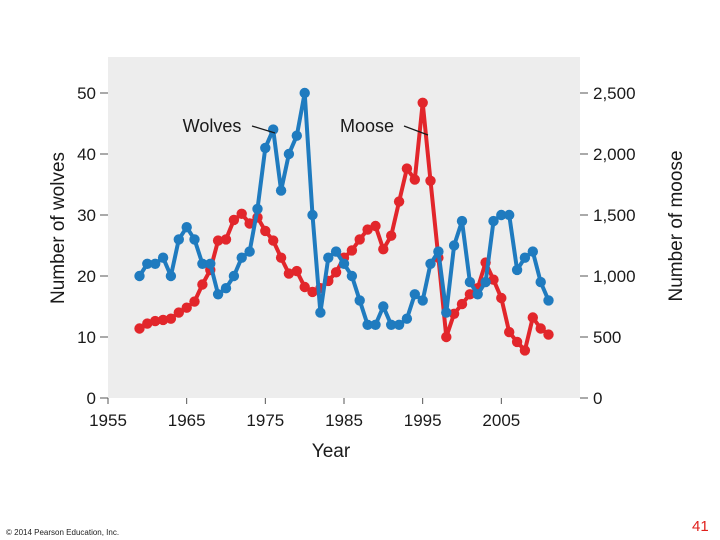  I want to click on slide-page-number: 41, so click(700, 526).